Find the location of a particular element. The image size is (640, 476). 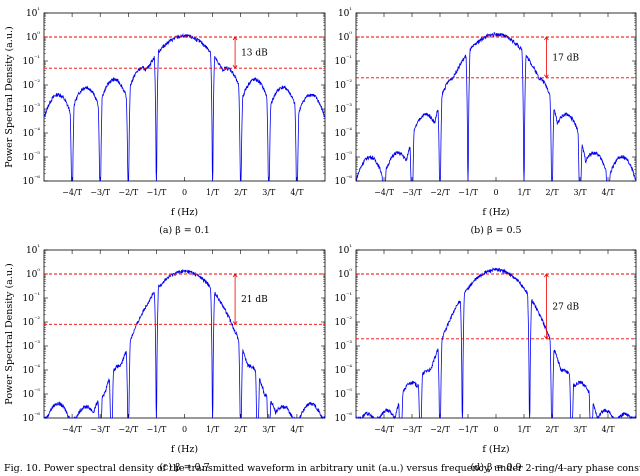

panel-caption: (a) β = 0.1 is located at coordinates (184, 230).